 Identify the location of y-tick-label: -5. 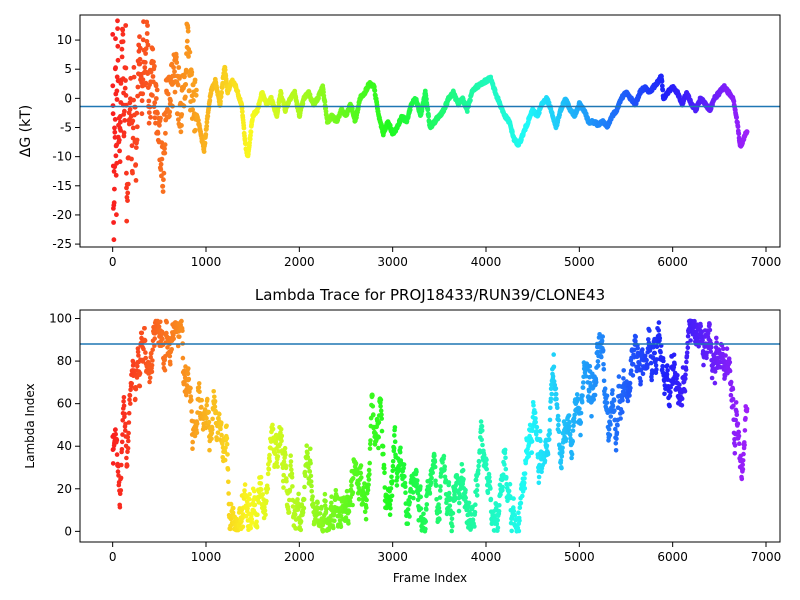
(66, 128).